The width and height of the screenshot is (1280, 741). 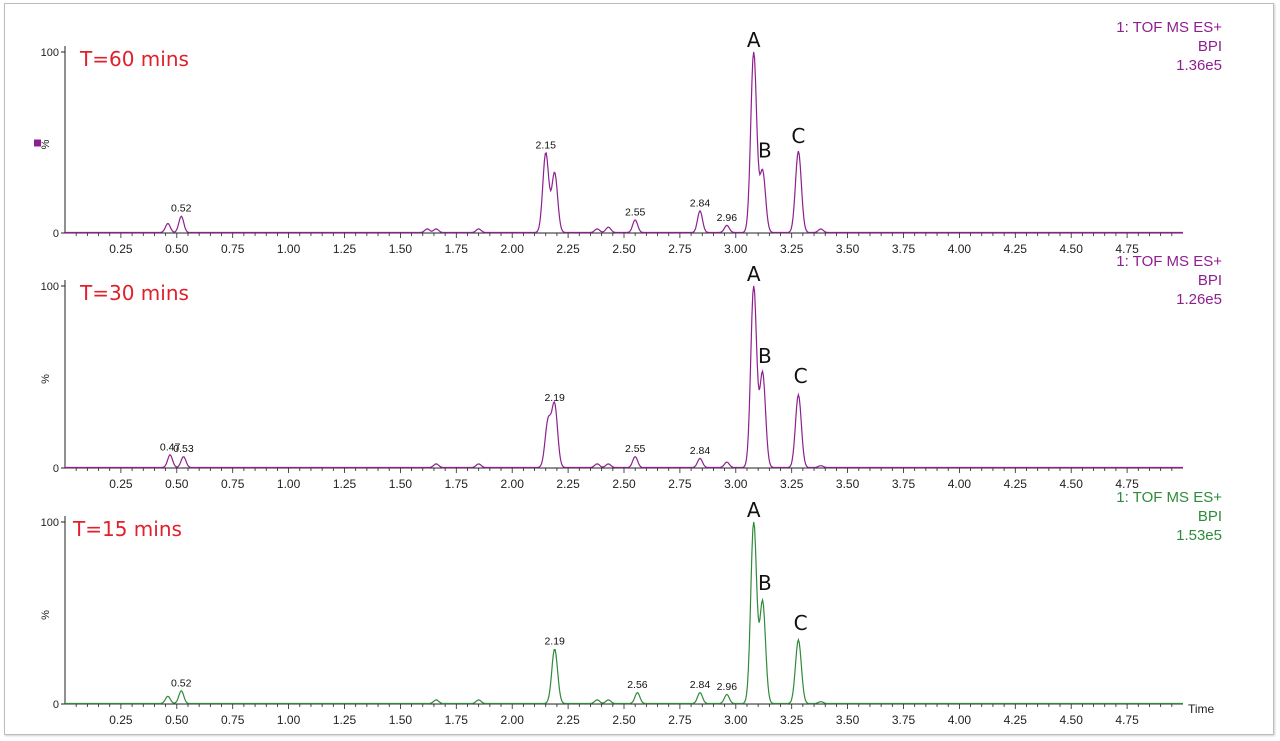 What do you see at coordinates (127, 529) in the screenshot?
I see `panel-title: T=15 mins` at bounding box center [127, 529].